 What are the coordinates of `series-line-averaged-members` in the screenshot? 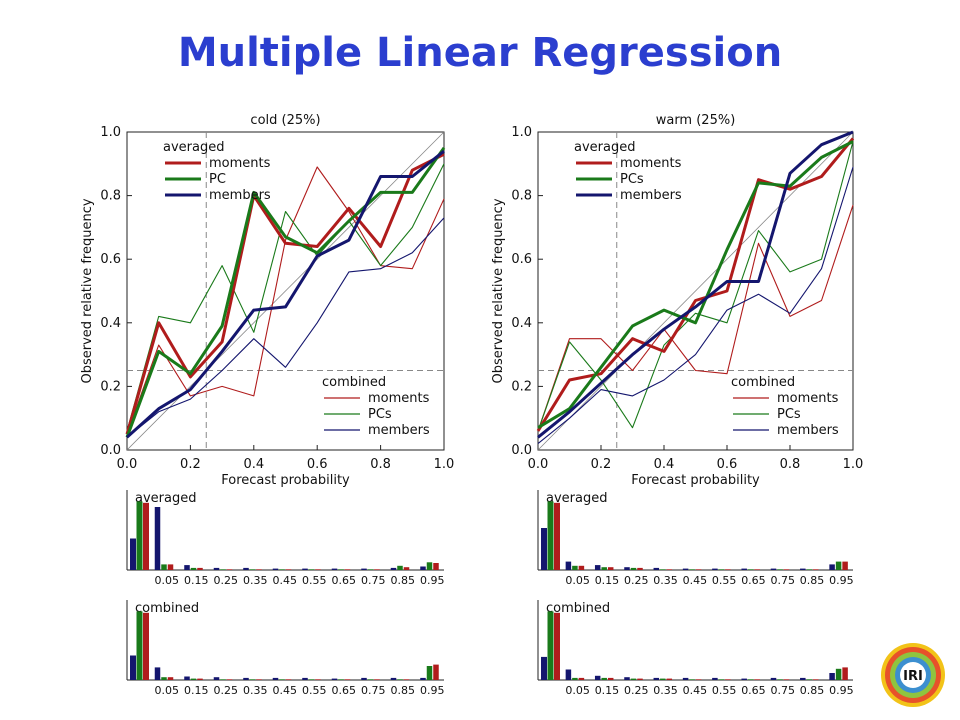 It's located at (285, 294).